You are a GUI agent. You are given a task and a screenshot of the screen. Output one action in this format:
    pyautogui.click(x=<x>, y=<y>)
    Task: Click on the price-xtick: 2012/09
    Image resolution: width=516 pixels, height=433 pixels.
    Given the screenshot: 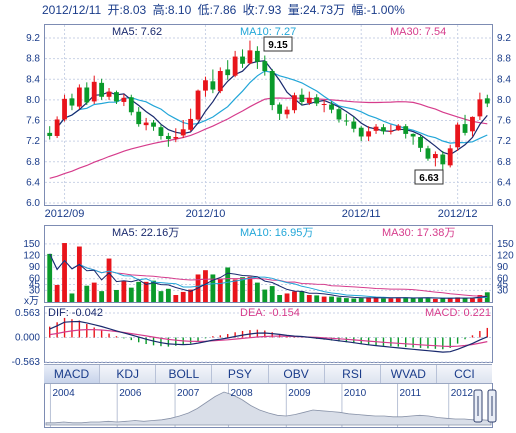 What is the action you would take?
    pyautogui.click(x=65, y=214)
    